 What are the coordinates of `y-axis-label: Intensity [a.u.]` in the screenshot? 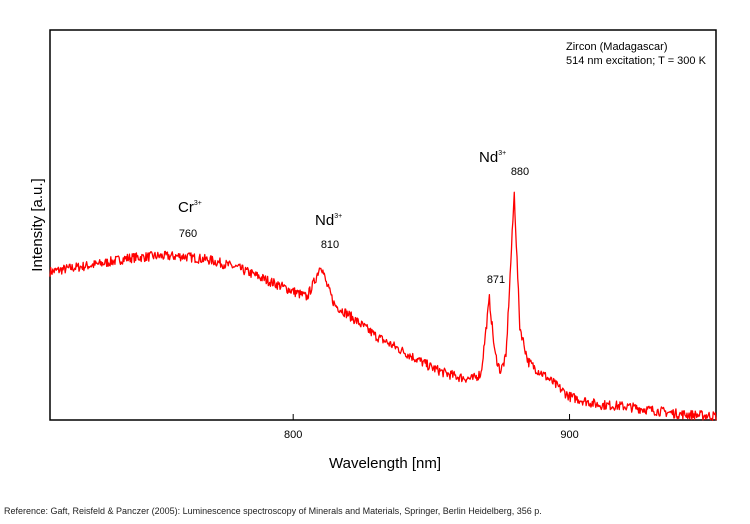 It's located at (37, 224).